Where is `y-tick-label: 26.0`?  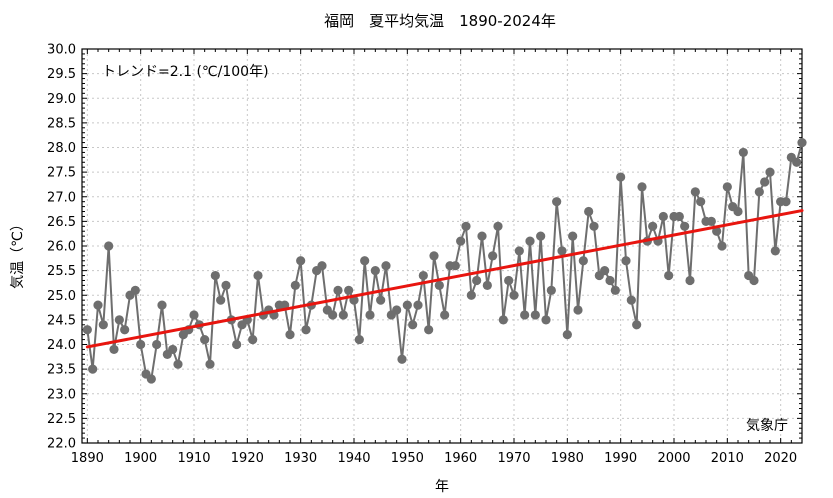 y-tick-label: 26.0 is located at coordinates (61, 247).